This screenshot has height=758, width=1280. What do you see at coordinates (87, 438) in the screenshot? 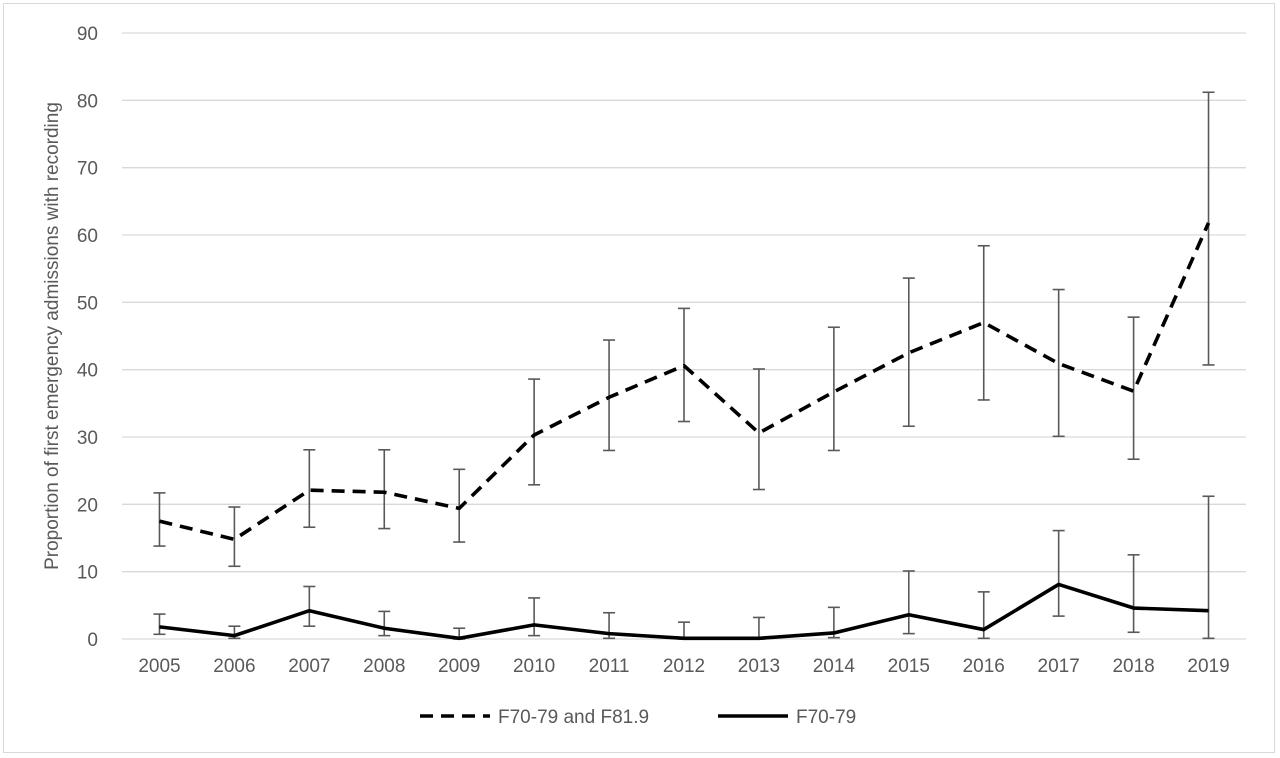
I see `y-tick-label: 30` at bounding box center [87, 438].